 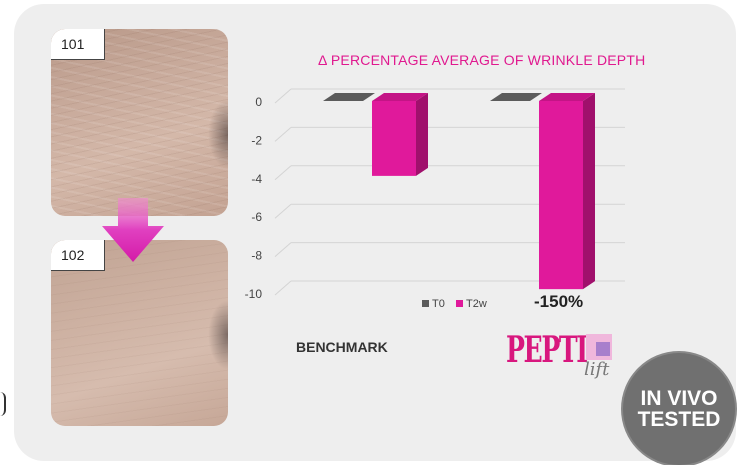 What do you see at coordinates (78, 44) in the screenshot?
I see `photo-label-before: 101` at bounding box center [78, 44].